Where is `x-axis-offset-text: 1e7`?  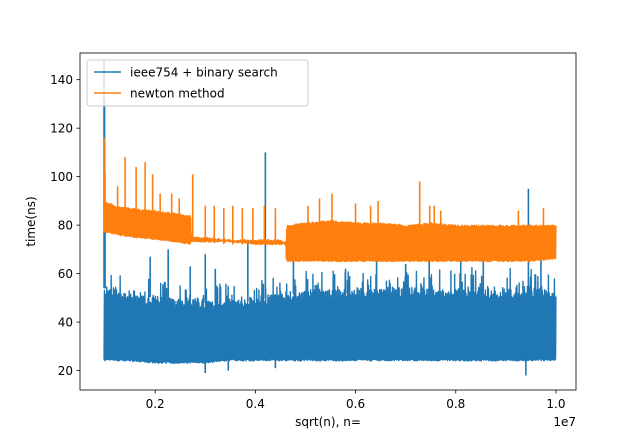 x-axis-offset-text: 1e7 is located at coordinates (564, 422).